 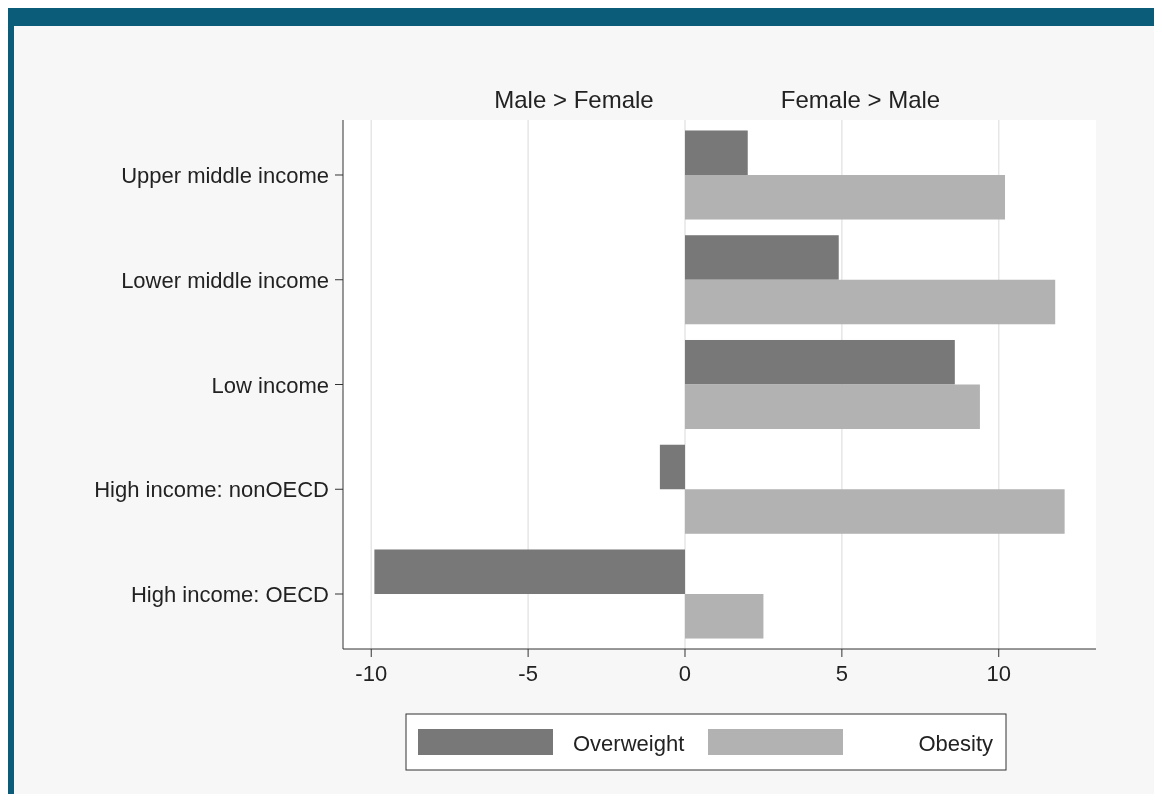 What do you see at coordinates (528, 673) in the screenshot?
I see `x-tick-label: -5` at bounding box center [528, 673].